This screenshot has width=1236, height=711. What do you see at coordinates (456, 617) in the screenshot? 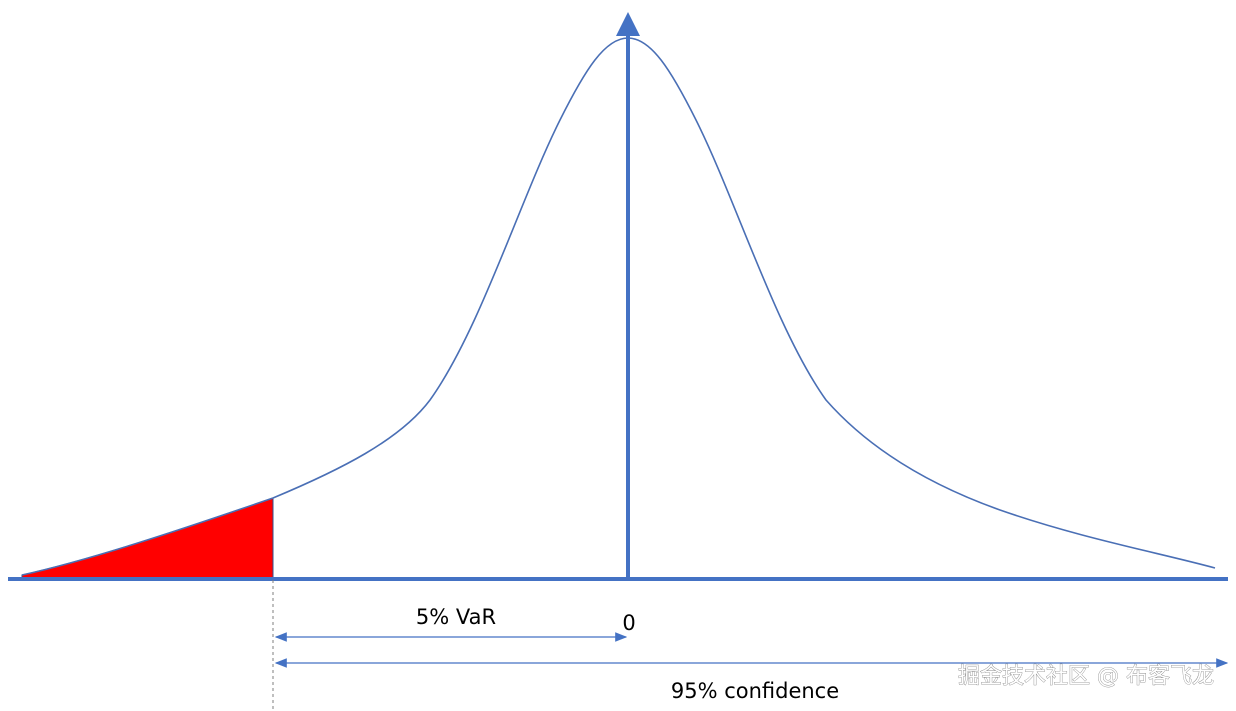
I see `var-label: 5% VaR` at bounding box center [456, 617].